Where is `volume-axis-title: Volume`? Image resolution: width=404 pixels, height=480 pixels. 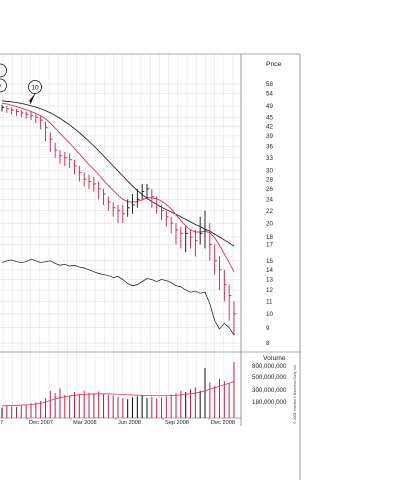 volume-axis-title: Volume is located at coordinates (274, 358).